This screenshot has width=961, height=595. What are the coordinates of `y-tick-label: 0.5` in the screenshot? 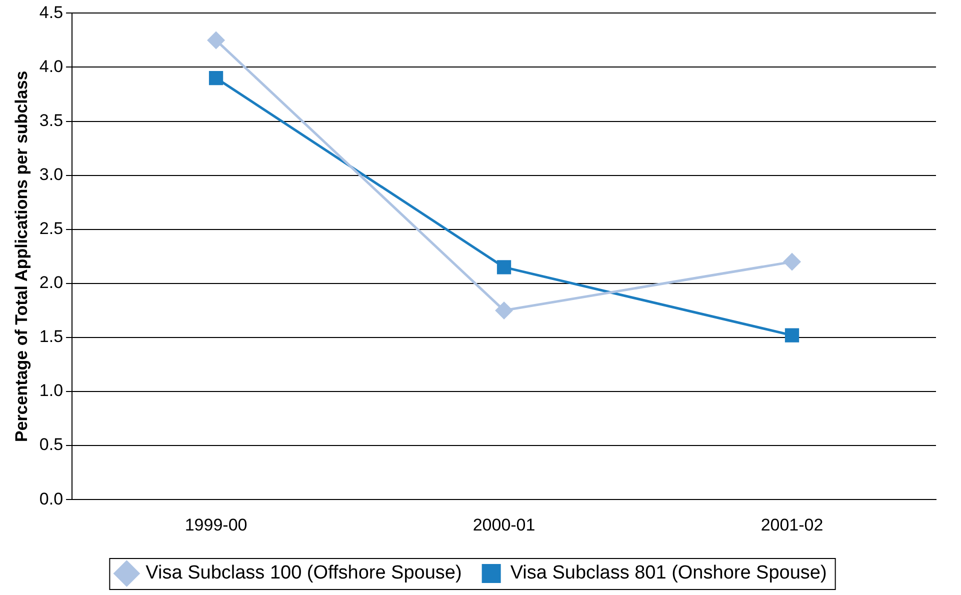 It's located at (51, 444).